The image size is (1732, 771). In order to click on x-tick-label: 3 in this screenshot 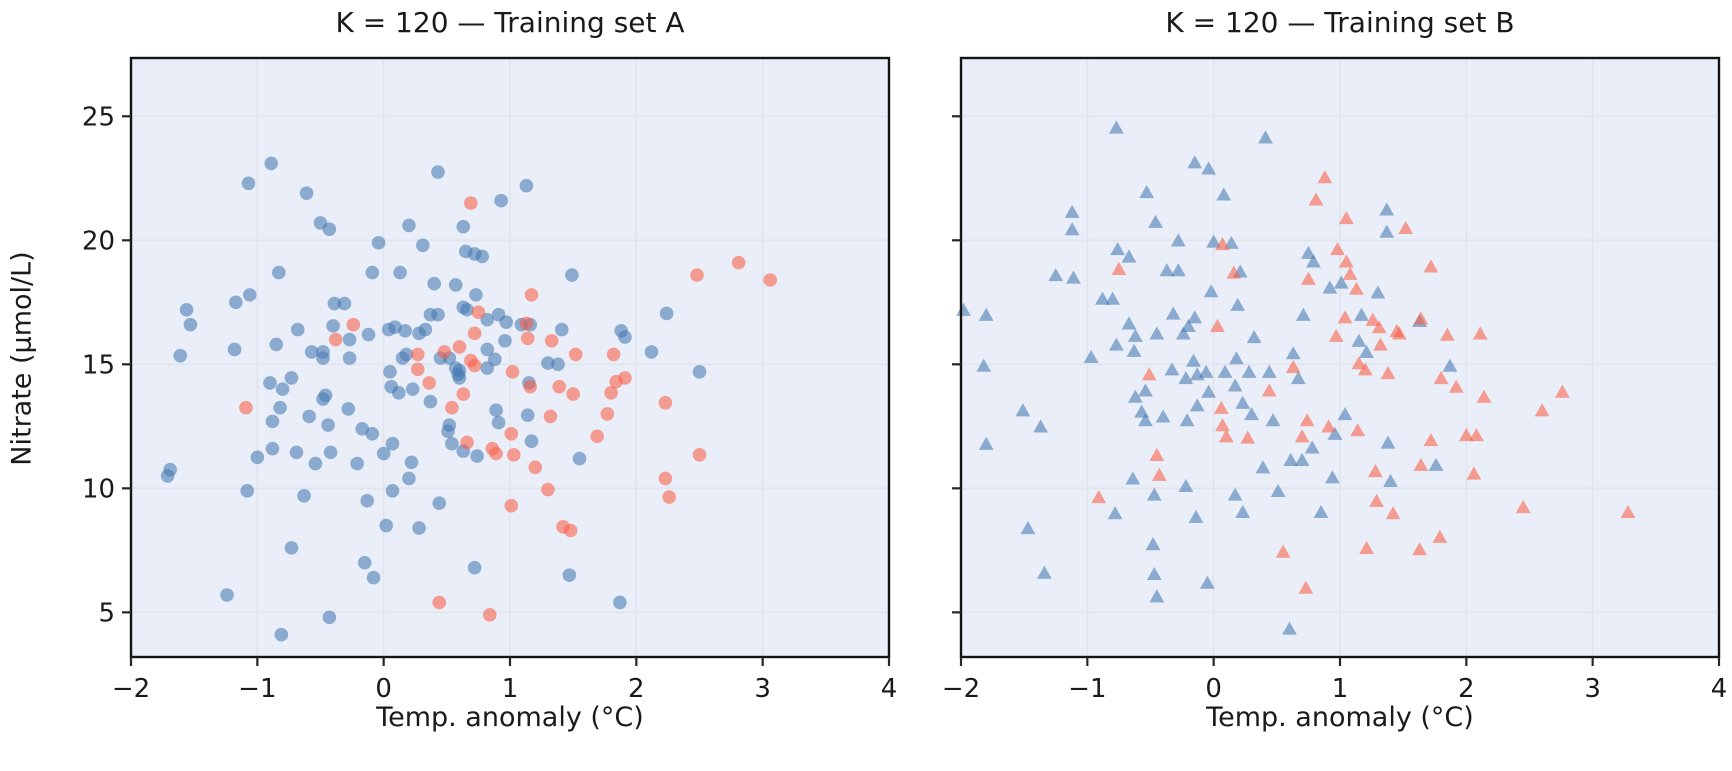, I will do `click(762, 689)`.